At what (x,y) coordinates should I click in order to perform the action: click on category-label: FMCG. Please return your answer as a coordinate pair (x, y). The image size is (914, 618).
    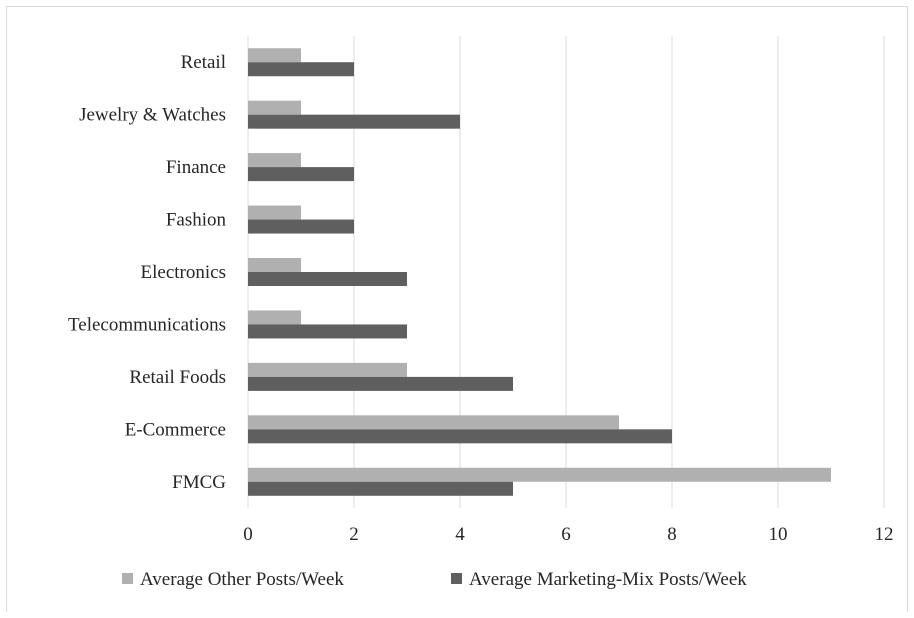
    Looking at the image, I should click on (199, 482).